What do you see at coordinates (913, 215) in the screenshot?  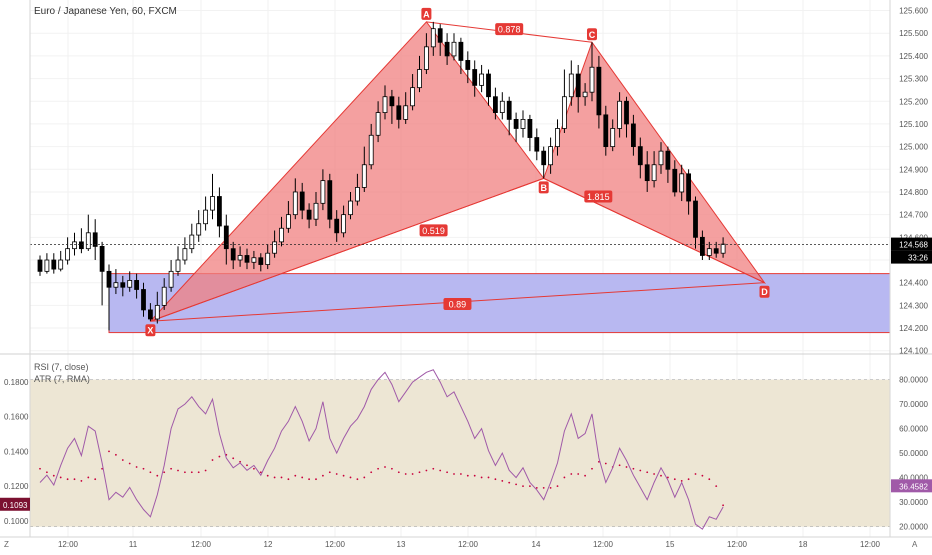 I see `price-tick-label: 124.700` at bounding box center [913, 215].